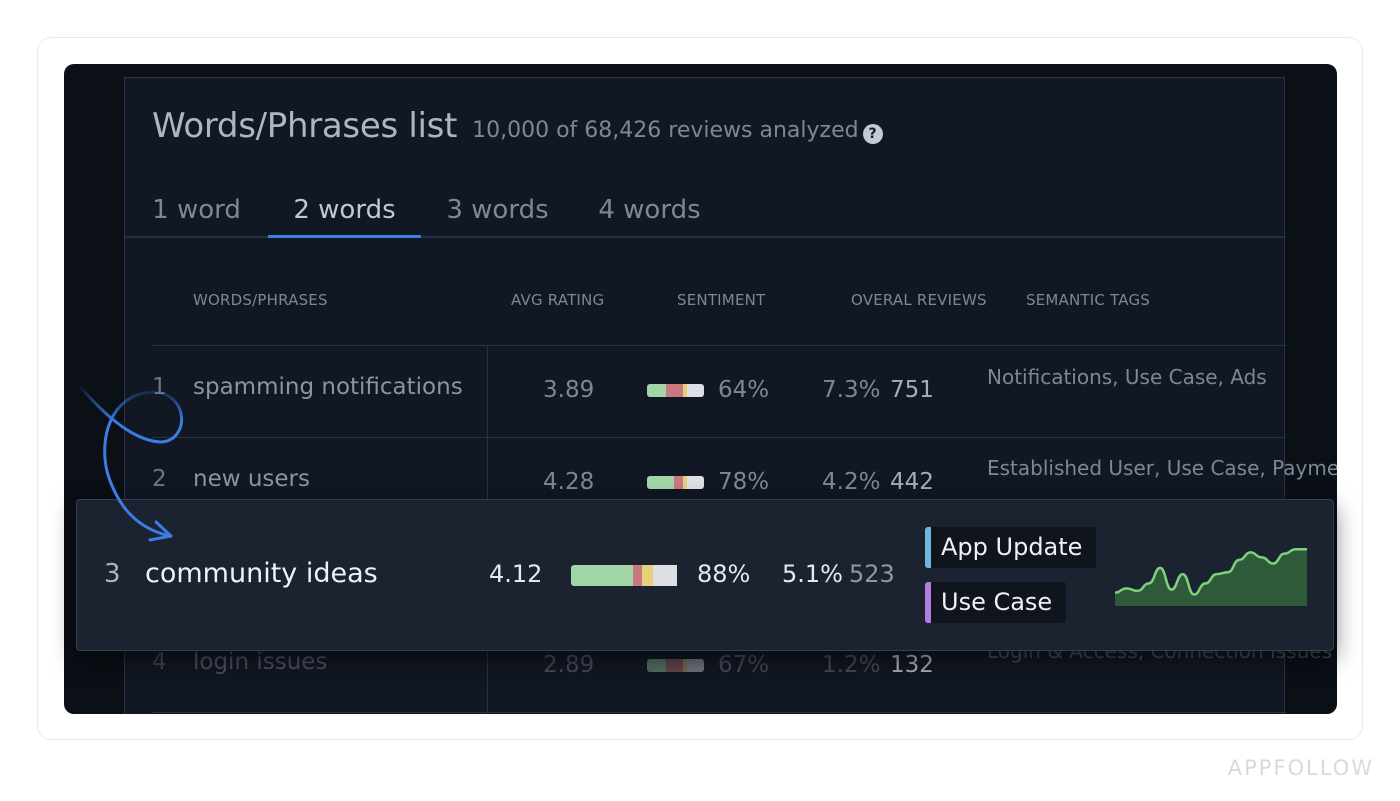 The height and width of the screenshot is (801, 1400). I want to click on row-sentiment-pct: 67%, so click(744, 665).